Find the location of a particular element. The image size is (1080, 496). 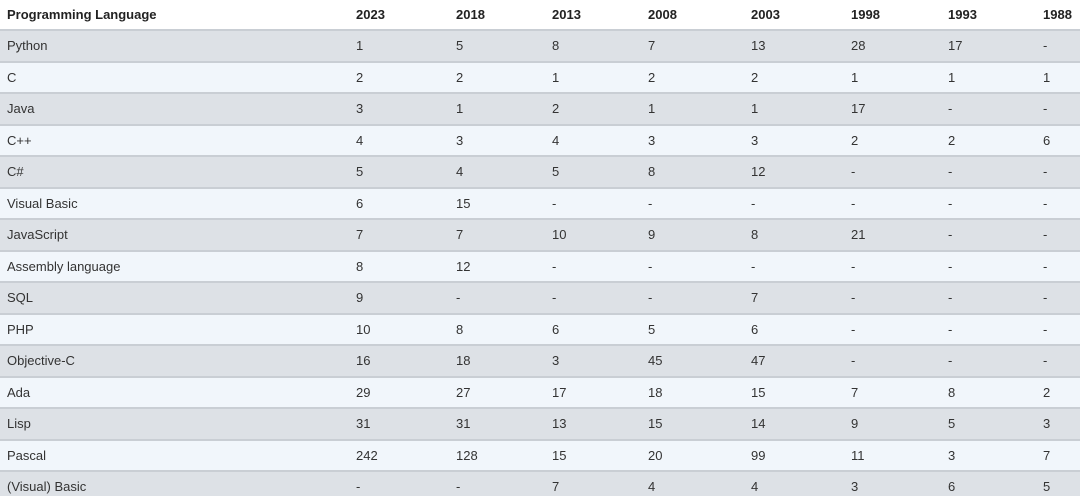

table-row: Pascal 242 128 15 20 99 11 3 7 is located at coordinates (540, 456).